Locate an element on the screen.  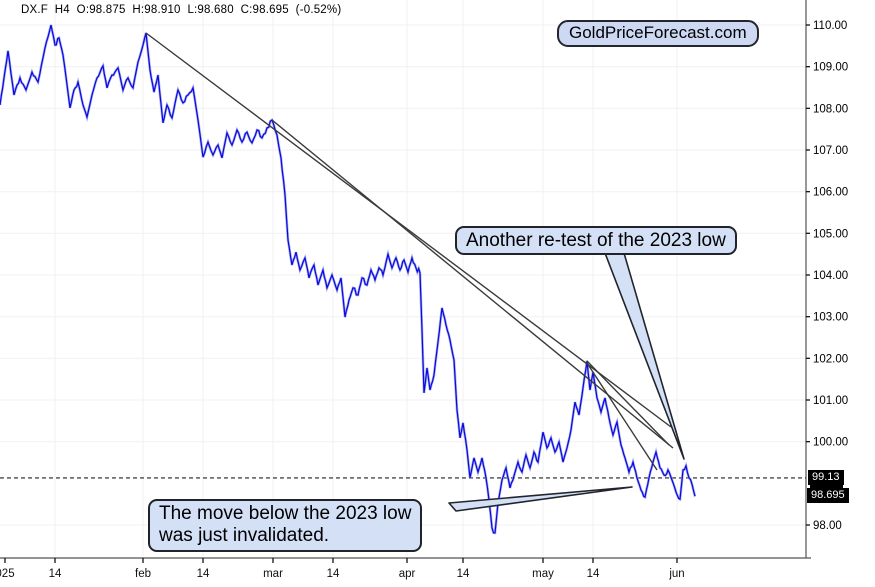
annotation-retest-box: Another re-test of the 2023 low is located at coordinates (596, 240).